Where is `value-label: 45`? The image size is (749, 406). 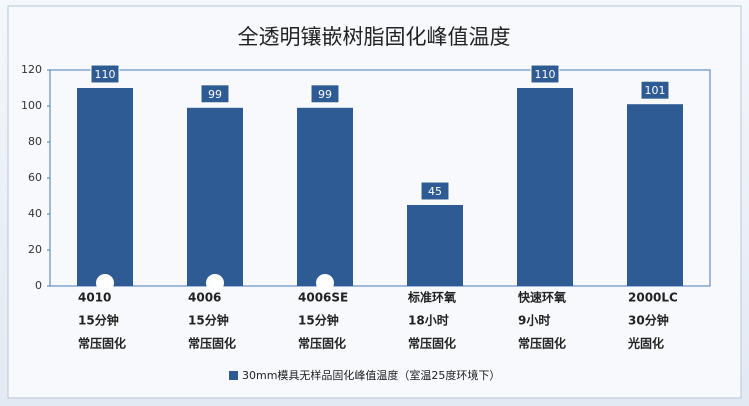
value-label: 45 is located at coordinates (435, 191).